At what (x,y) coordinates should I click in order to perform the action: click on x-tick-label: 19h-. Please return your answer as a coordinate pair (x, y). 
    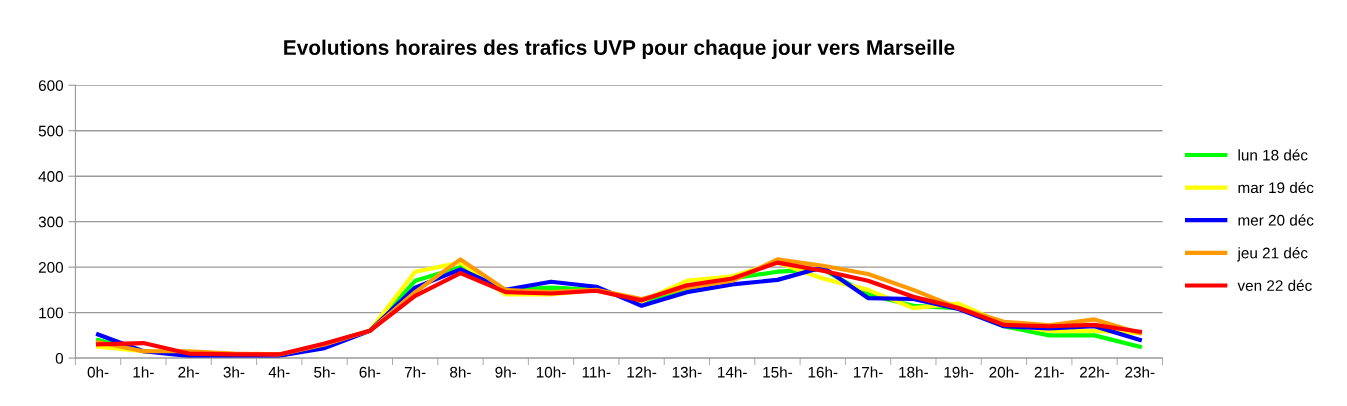
    Looking at the image, I should click on (959, 372).